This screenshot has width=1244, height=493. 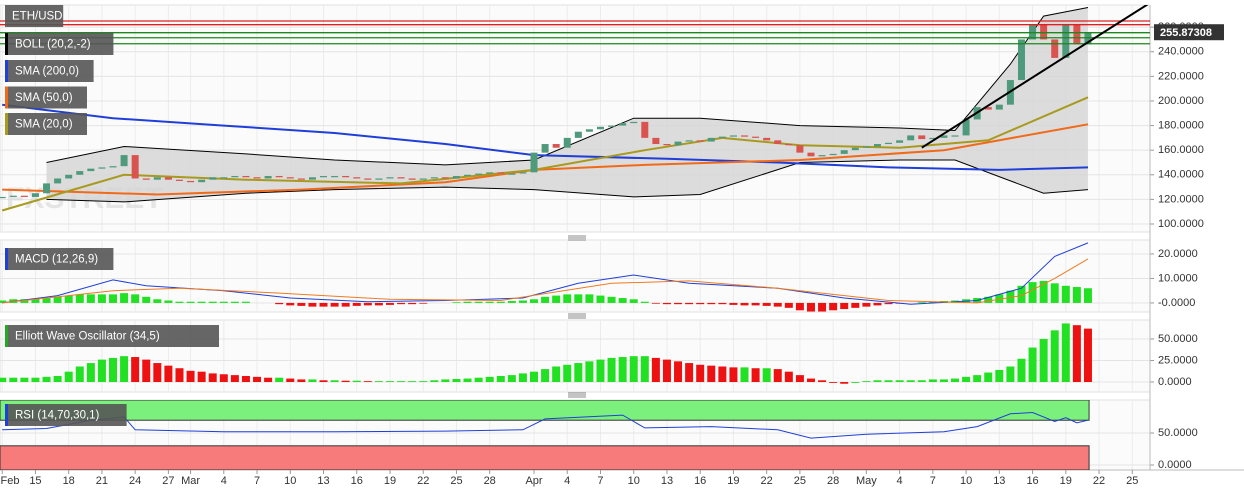 I want to click on panel-plot, so click(x=546, y=277).